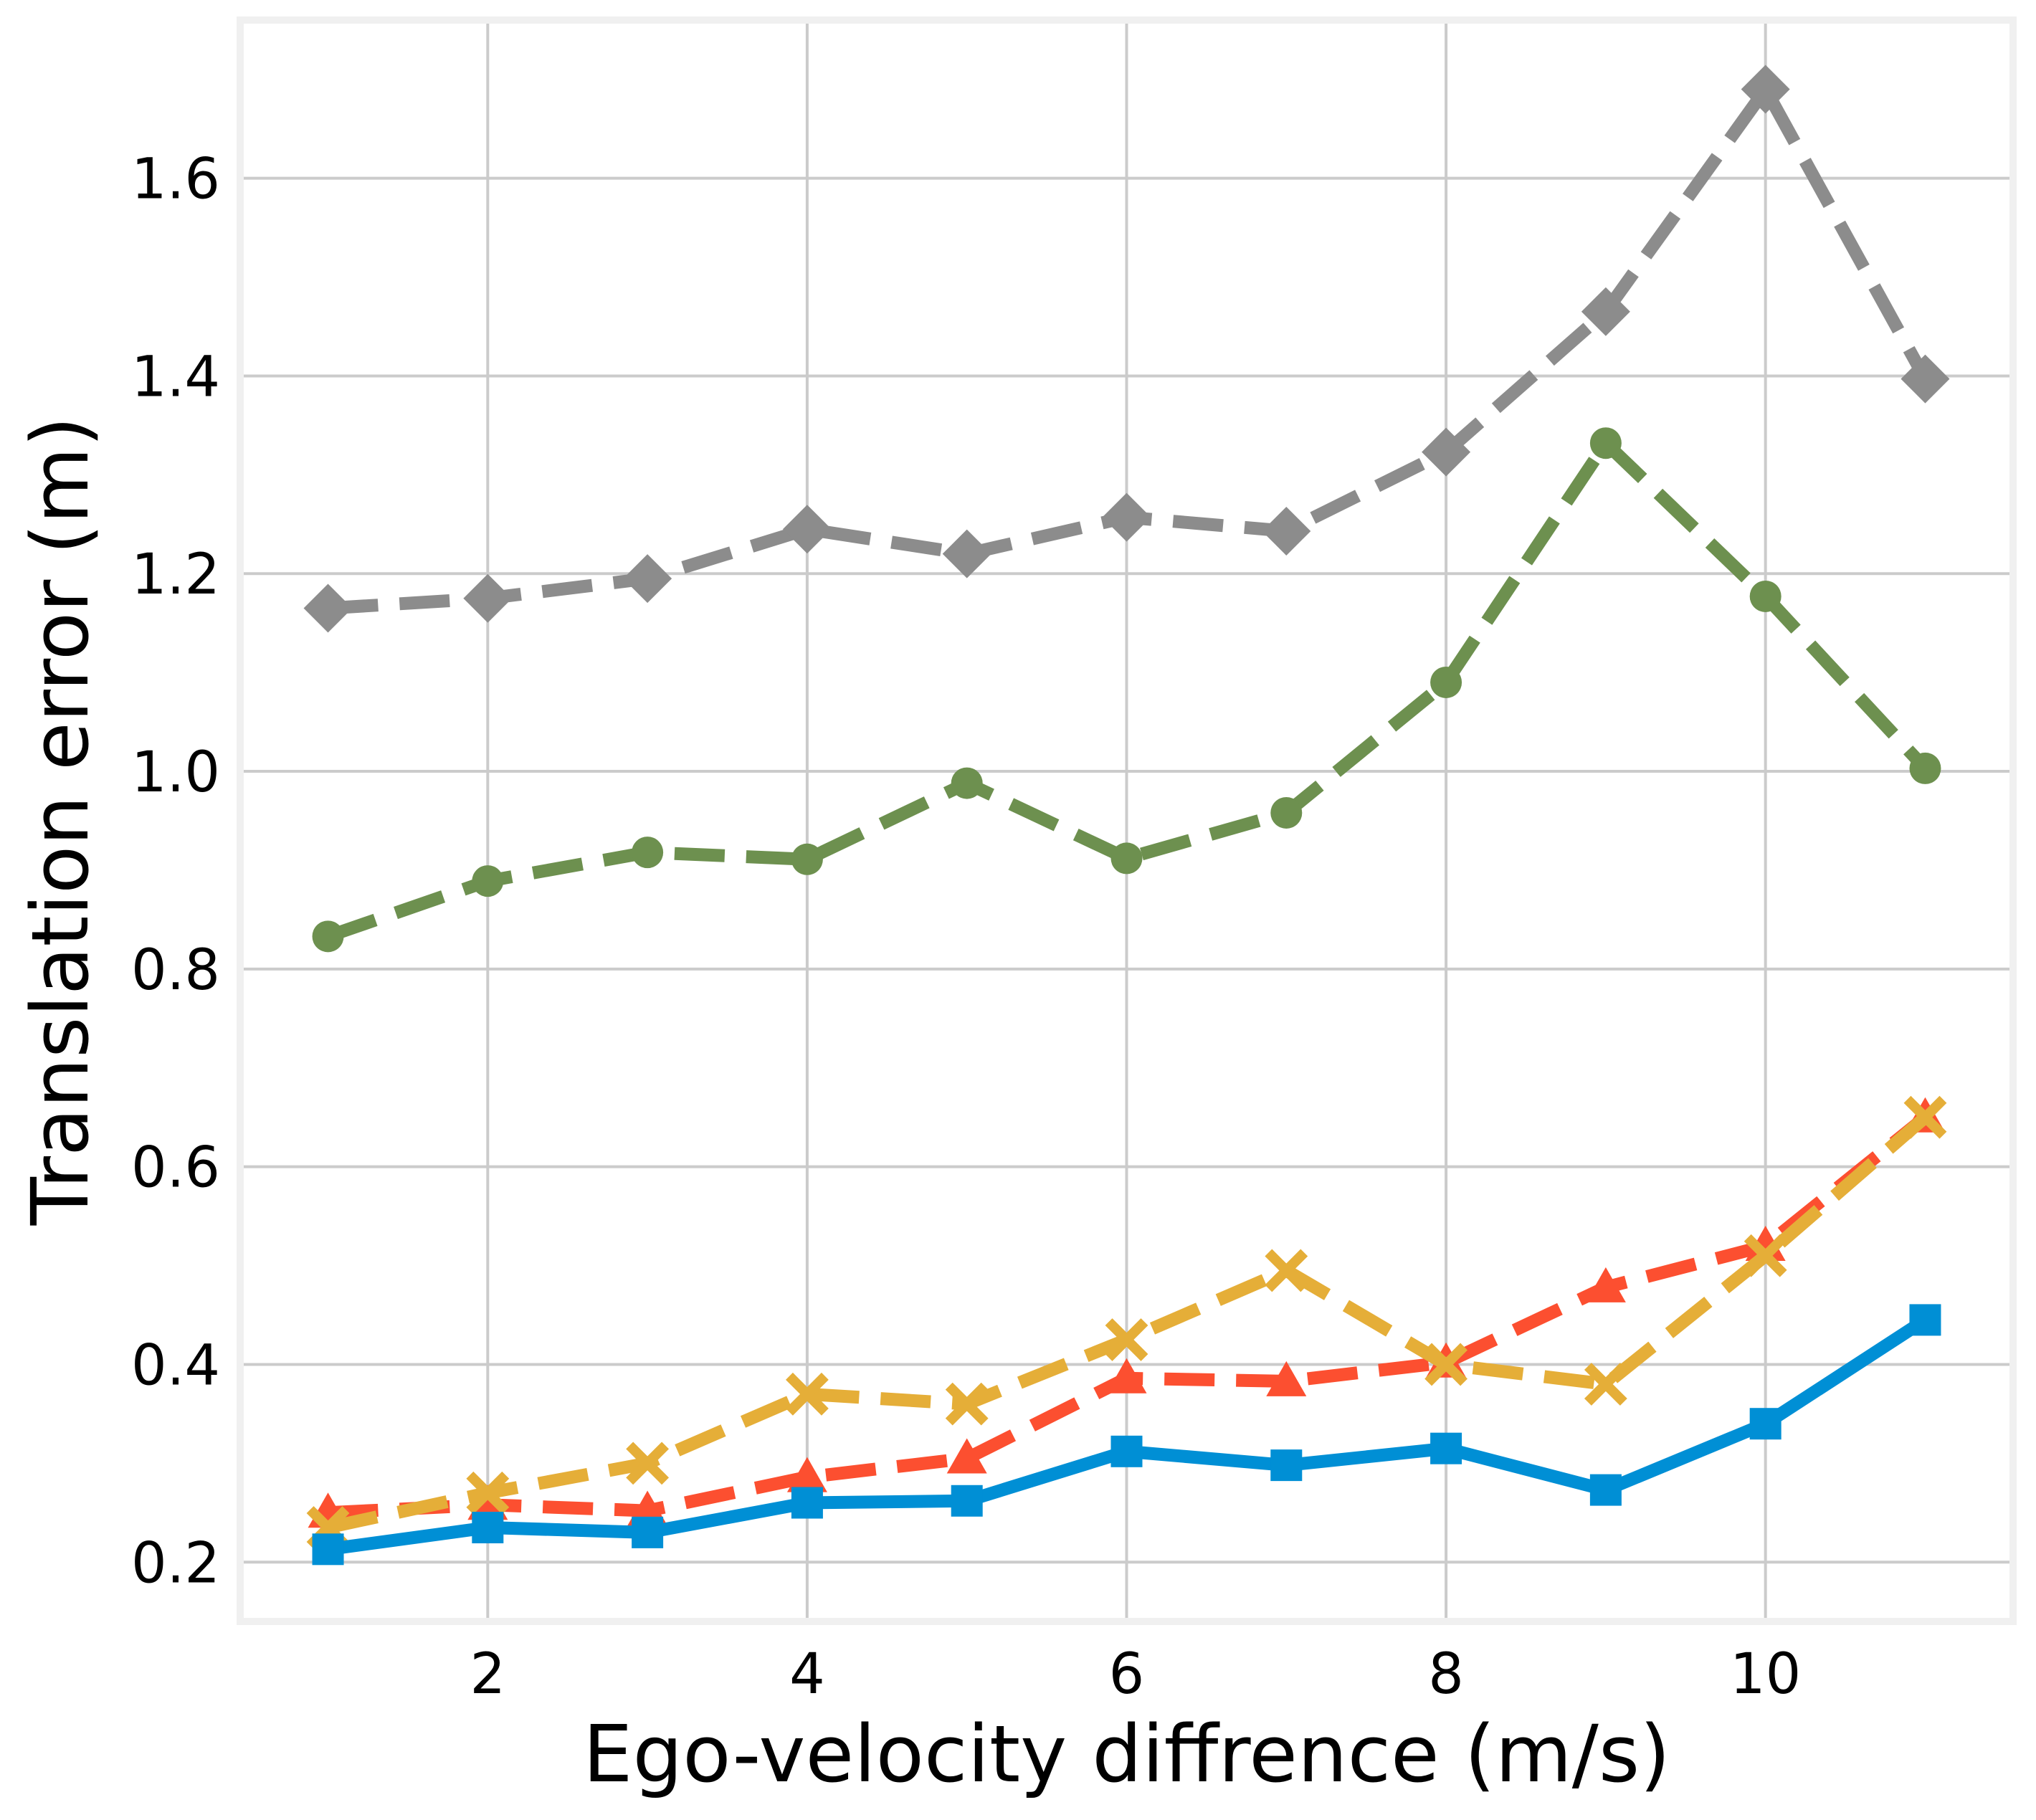 This screenshot has height=1820, width=2036. I want to click on y-tick-label: 1.0, so click(176, 772).